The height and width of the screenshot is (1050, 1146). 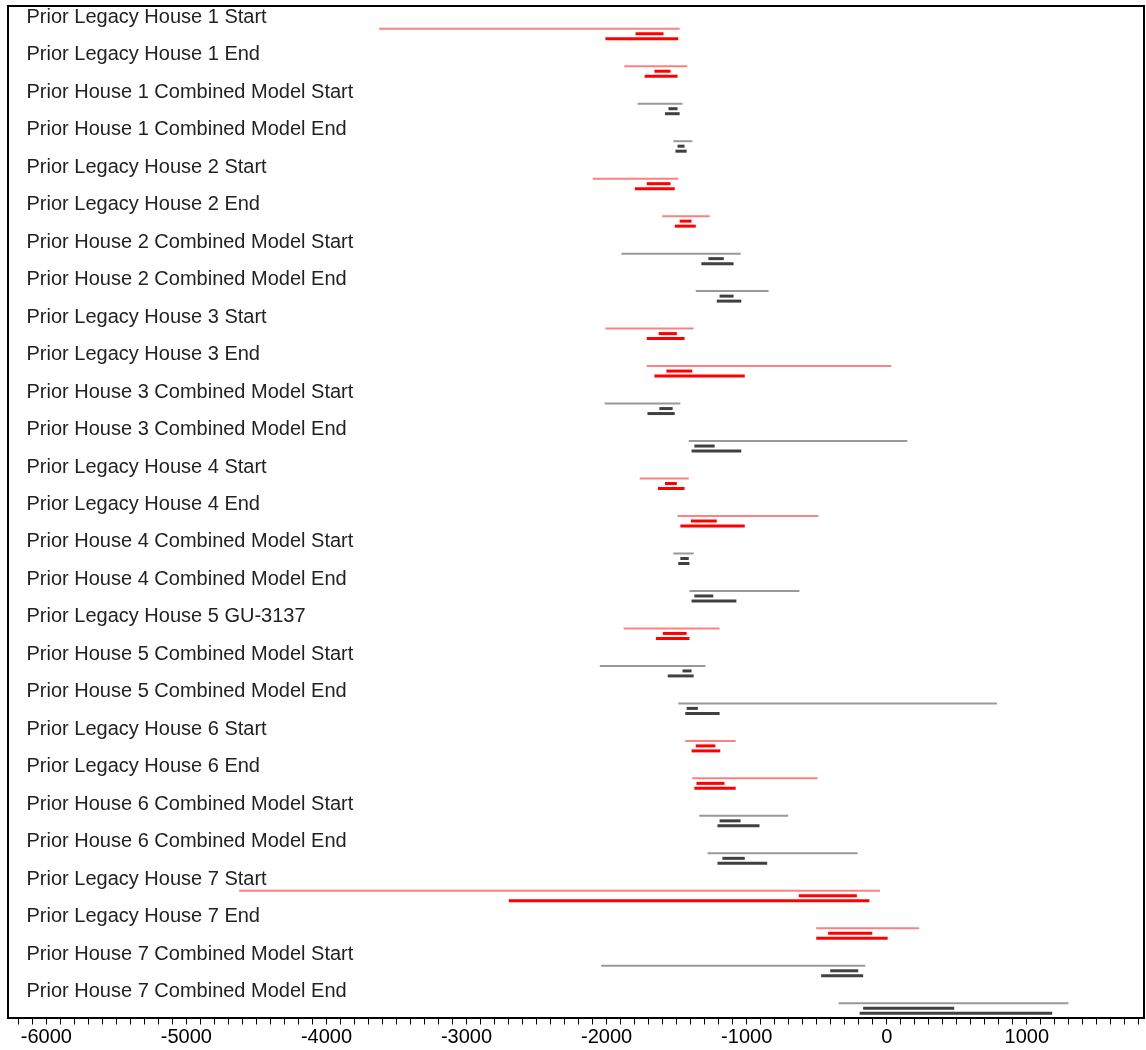 I want to click on y-tick-label: Prior Legacy House 6 End, so click(x=143, y=765).